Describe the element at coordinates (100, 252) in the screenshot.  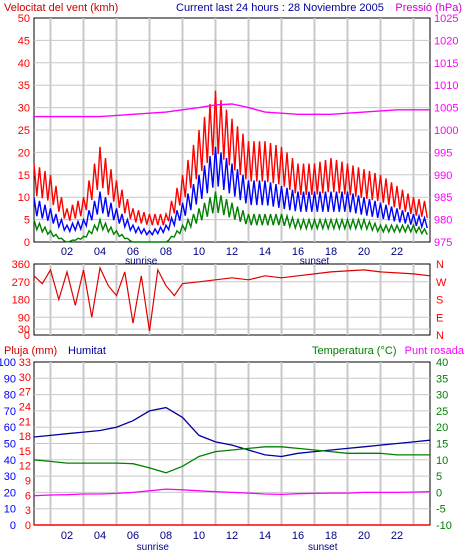
I see `wind-xtick: 04` at that location.